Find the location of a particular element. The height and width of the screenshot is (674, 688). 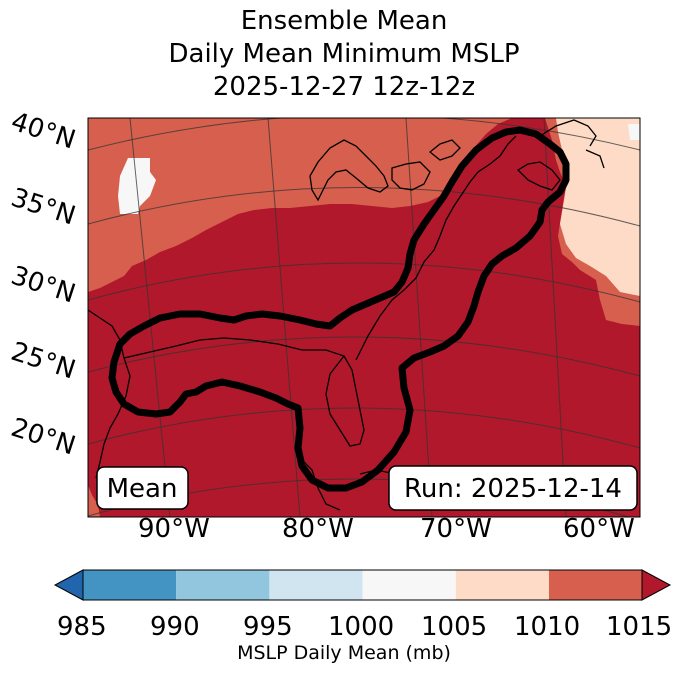

colorbar-frame is located at coordinates (362, 585).